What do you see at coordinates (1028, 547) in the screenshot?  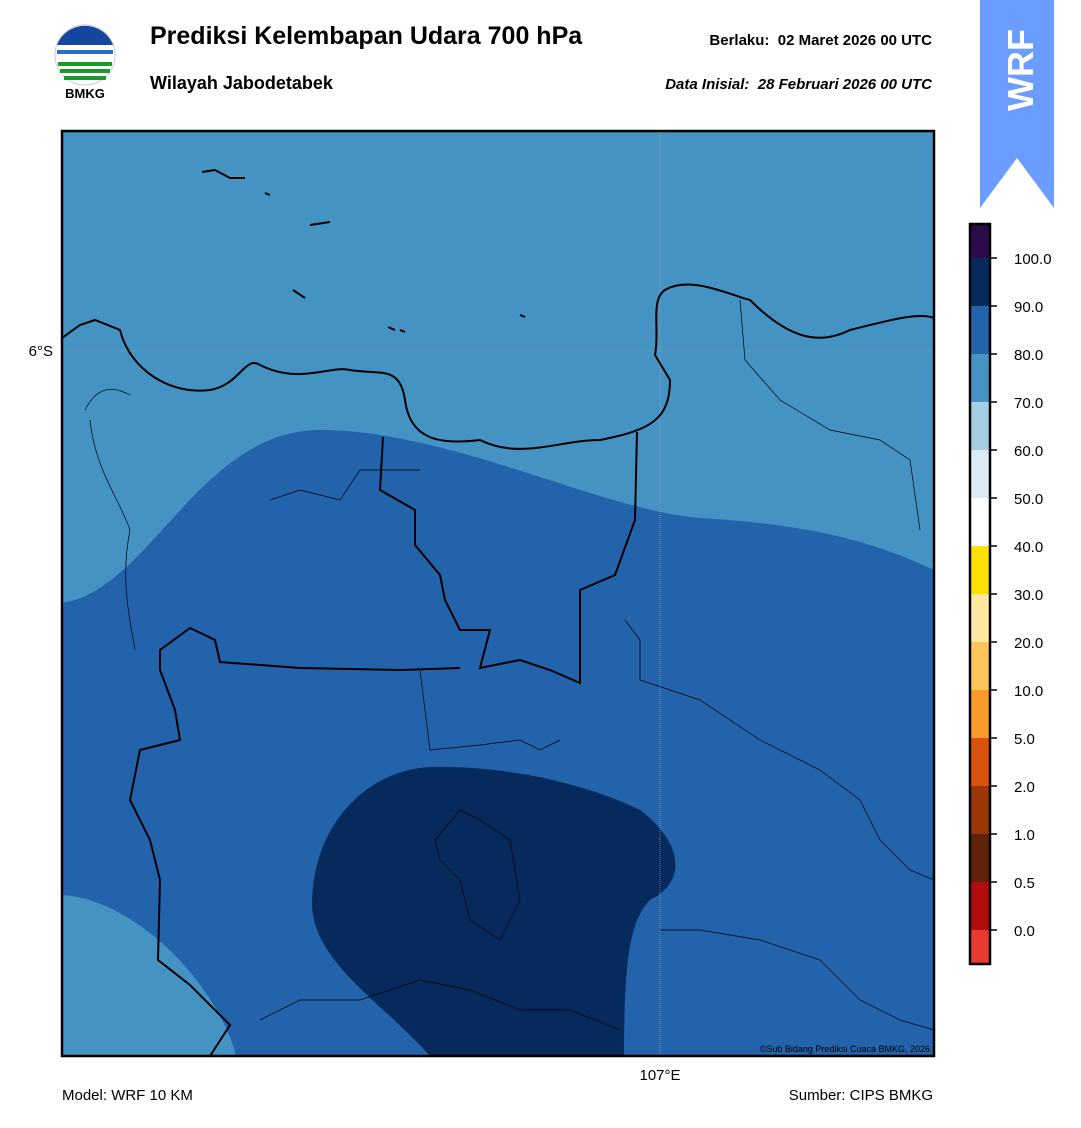 I see `colorbar-label: 40.0` at bounding box center [1028, 547].